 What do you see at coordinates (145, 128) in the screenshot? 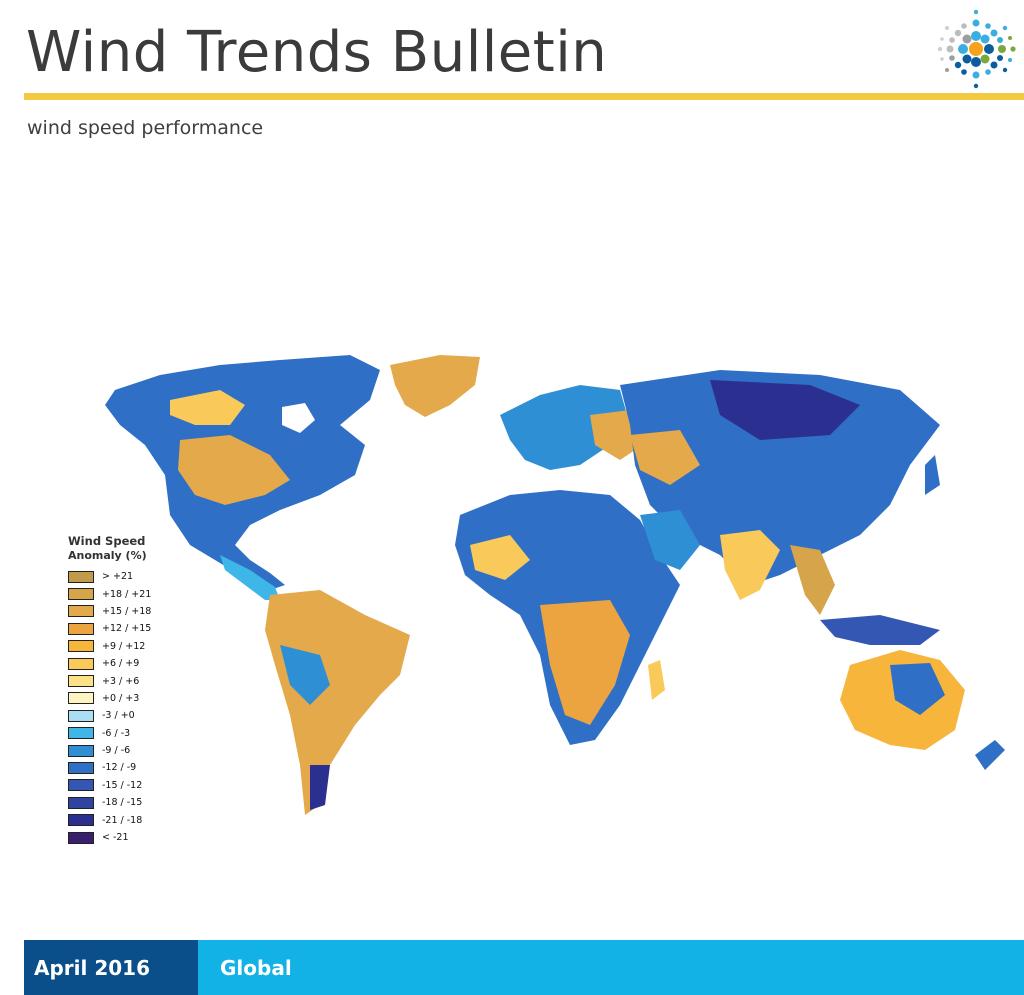
I see `page-subtitle: wind speed performance` at bounding box center [145, 128].